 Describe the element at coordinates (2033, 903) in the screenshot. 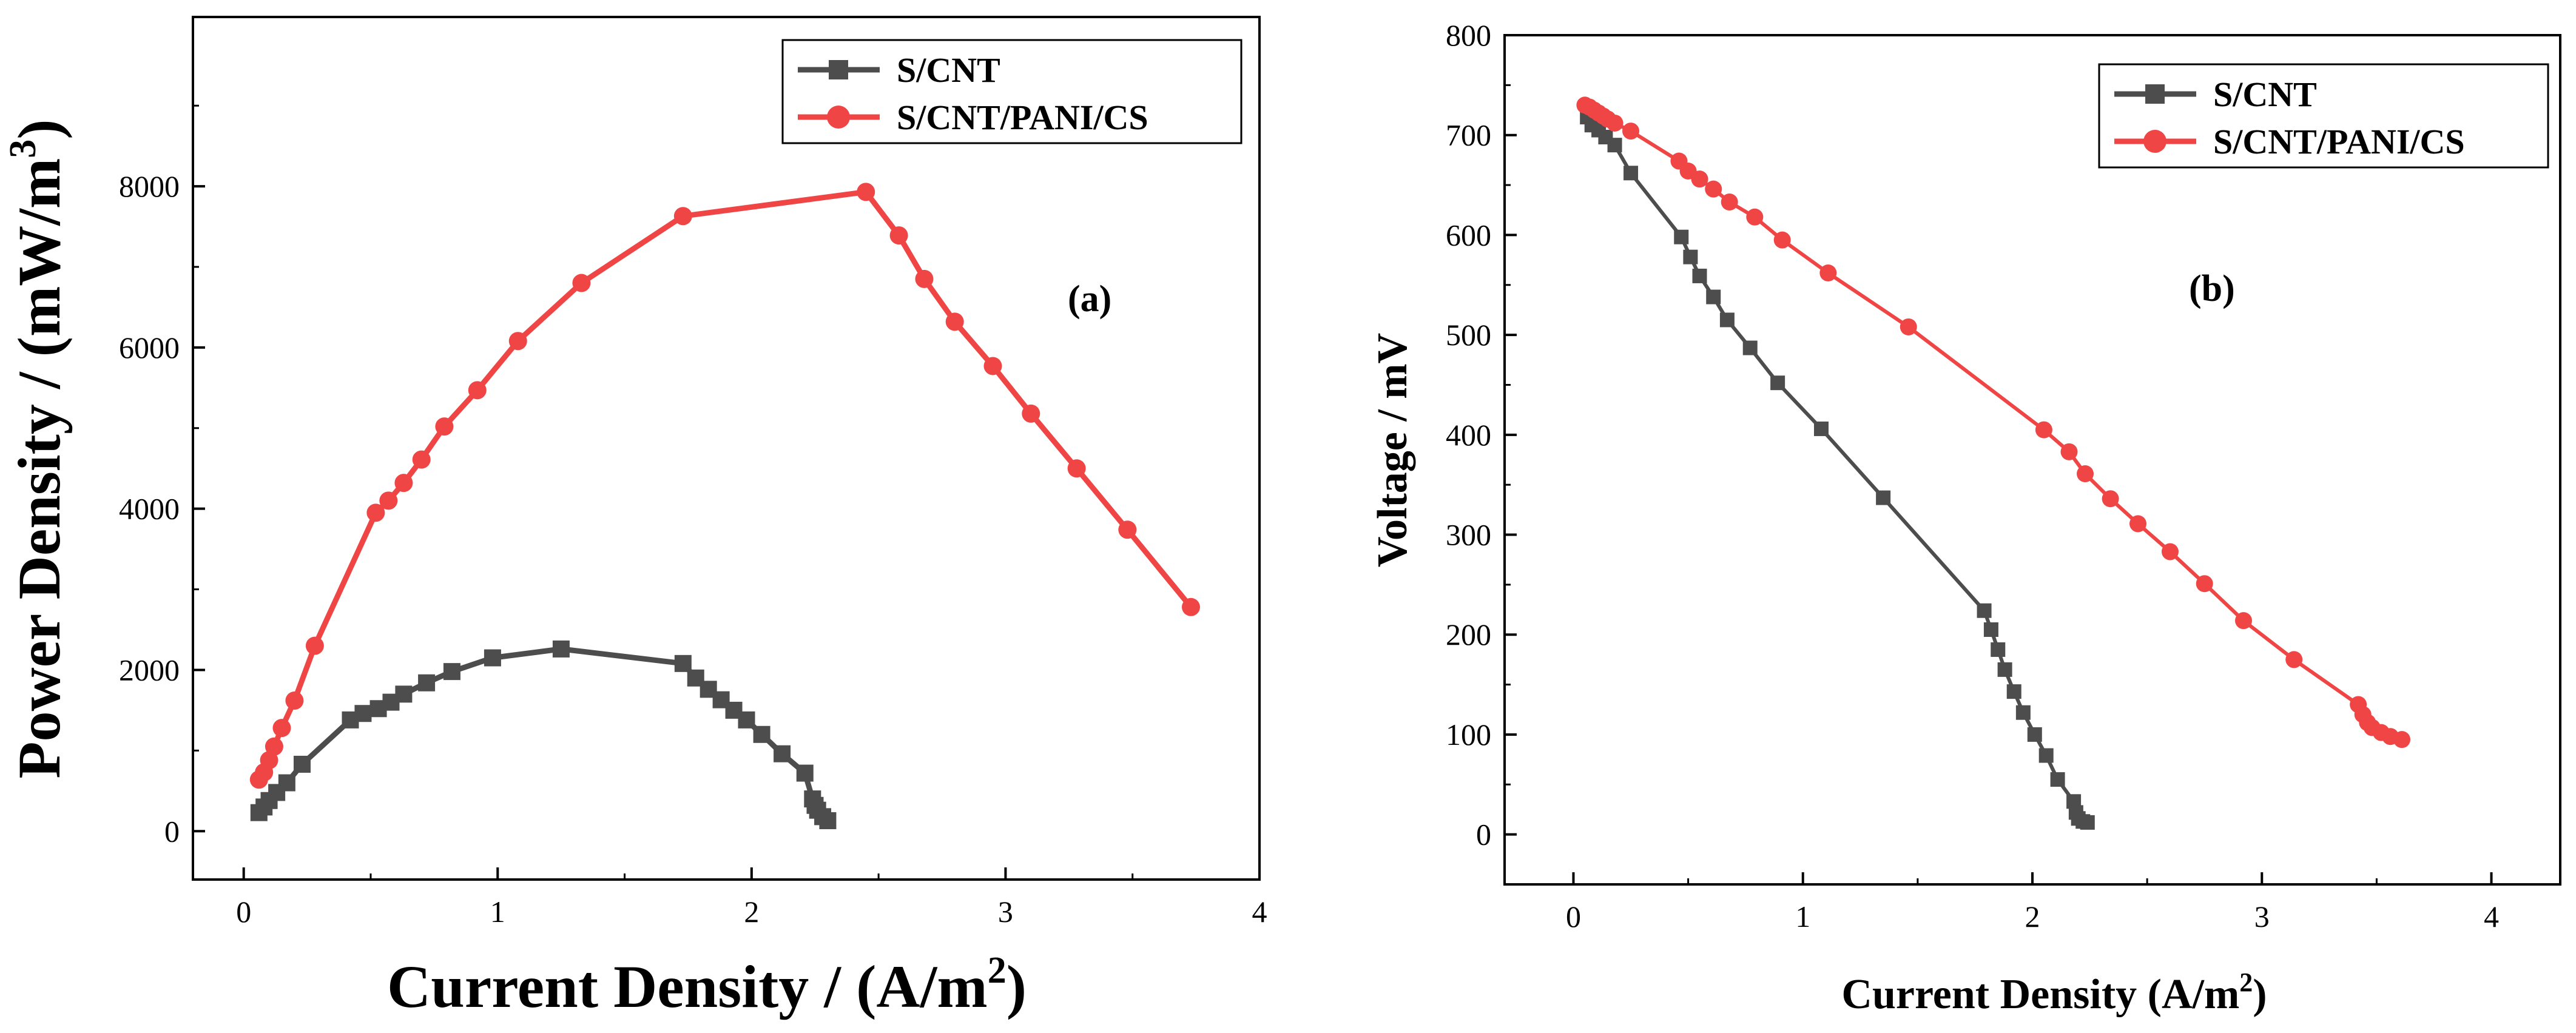

I see `x-ticks-b: 0 1 2 3 4` at that location.